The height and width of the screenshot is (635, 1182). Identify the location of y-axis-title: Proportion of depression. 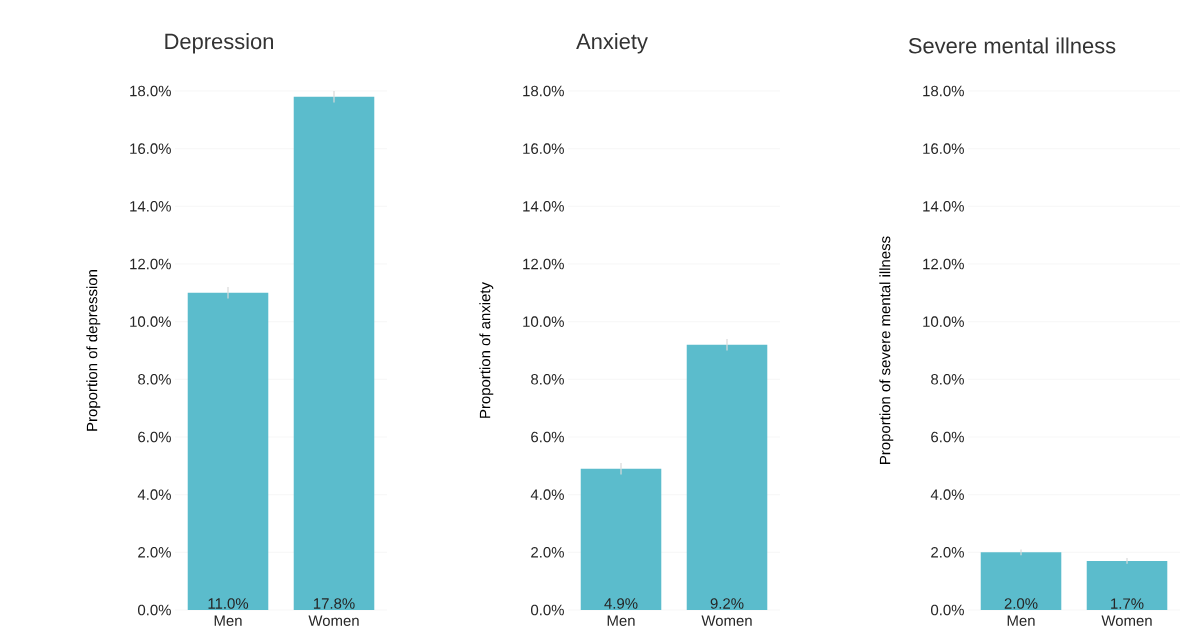
(93, 350).